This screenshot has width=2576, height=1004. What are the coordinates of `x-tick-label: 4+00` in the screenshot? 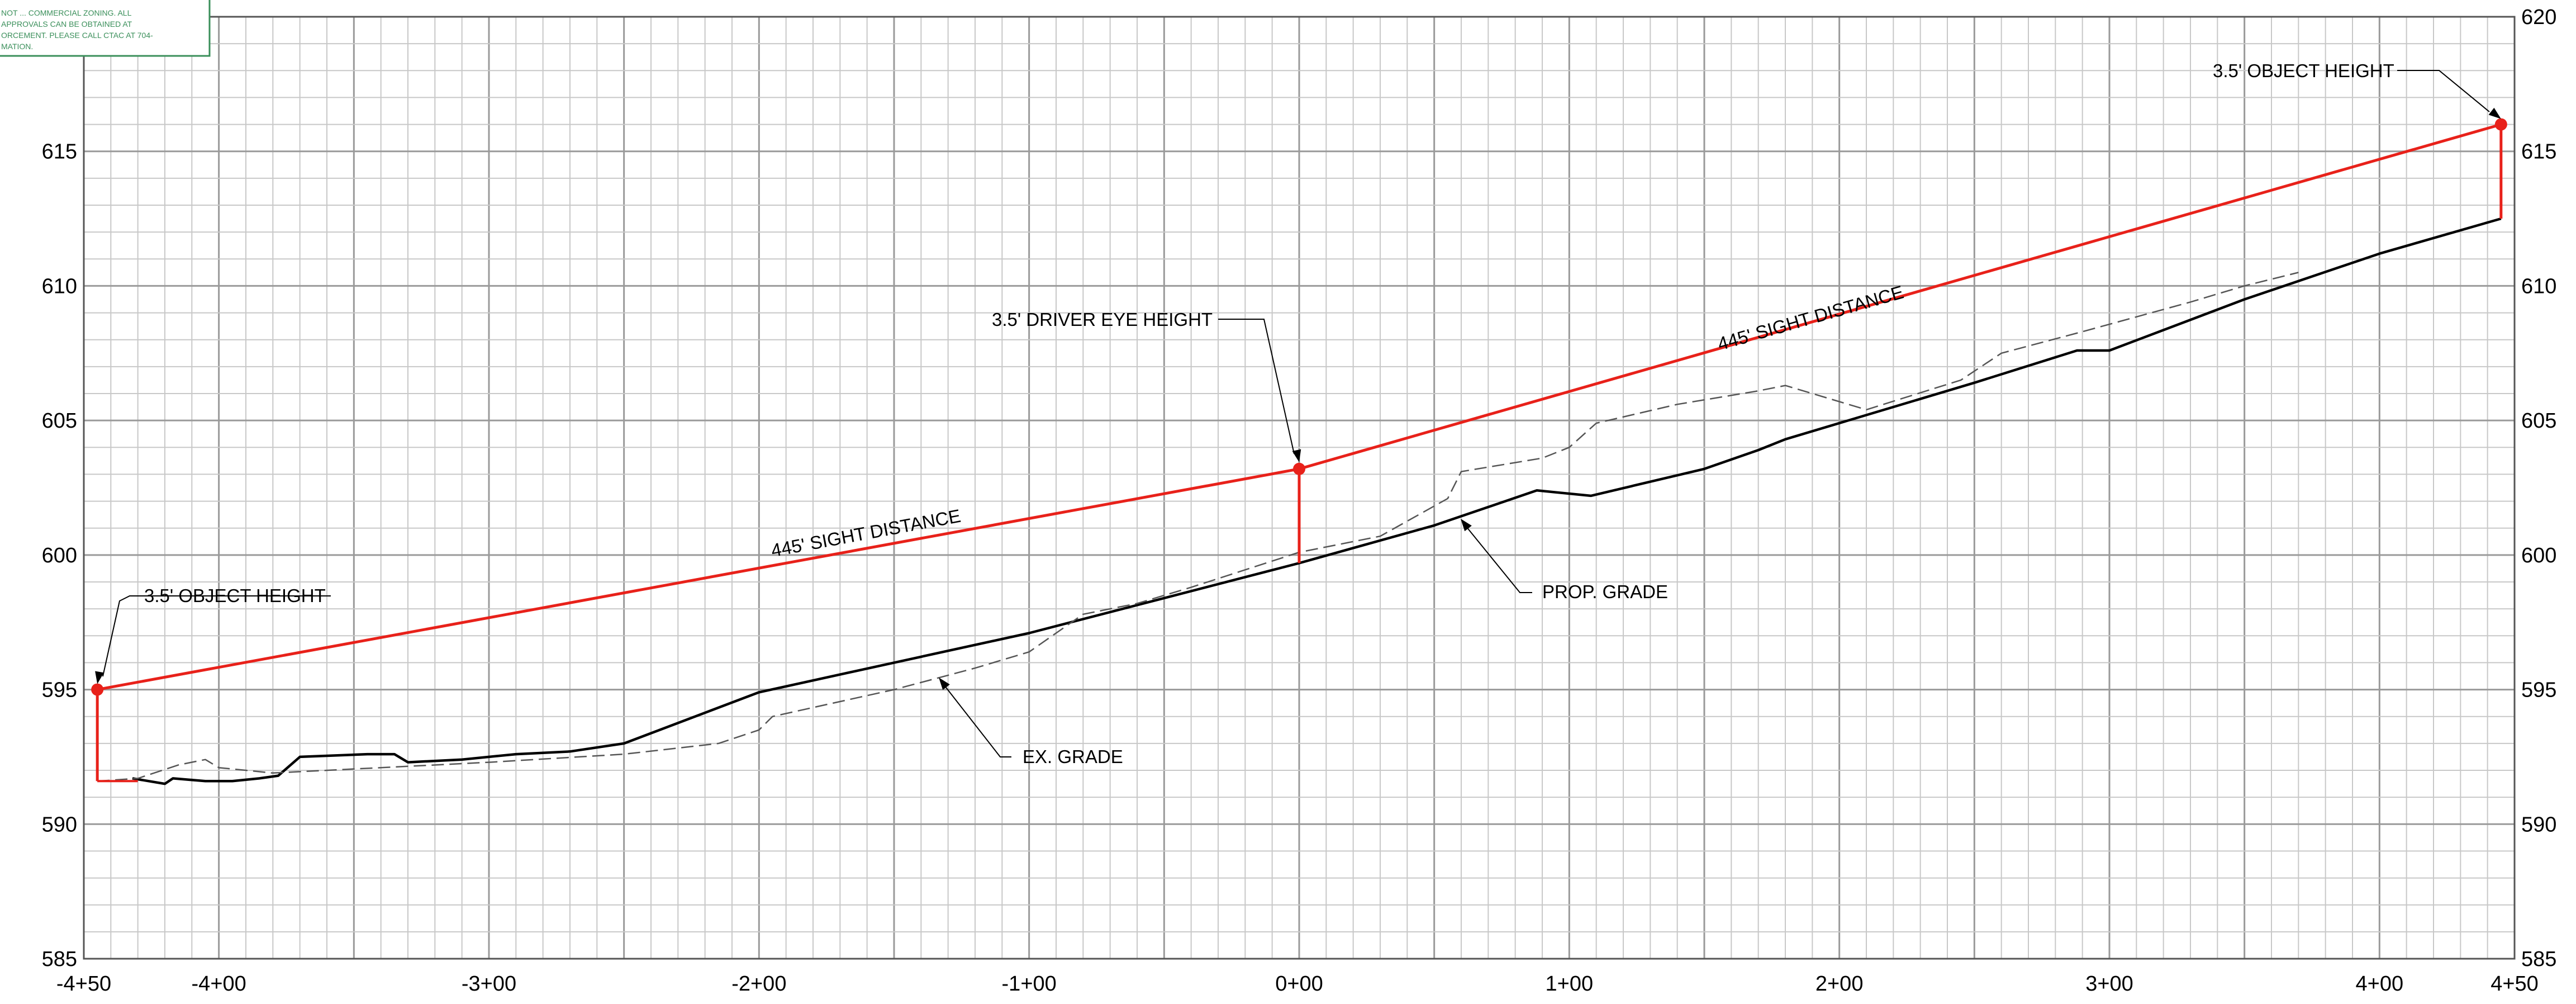 It's located at (2380, 984).